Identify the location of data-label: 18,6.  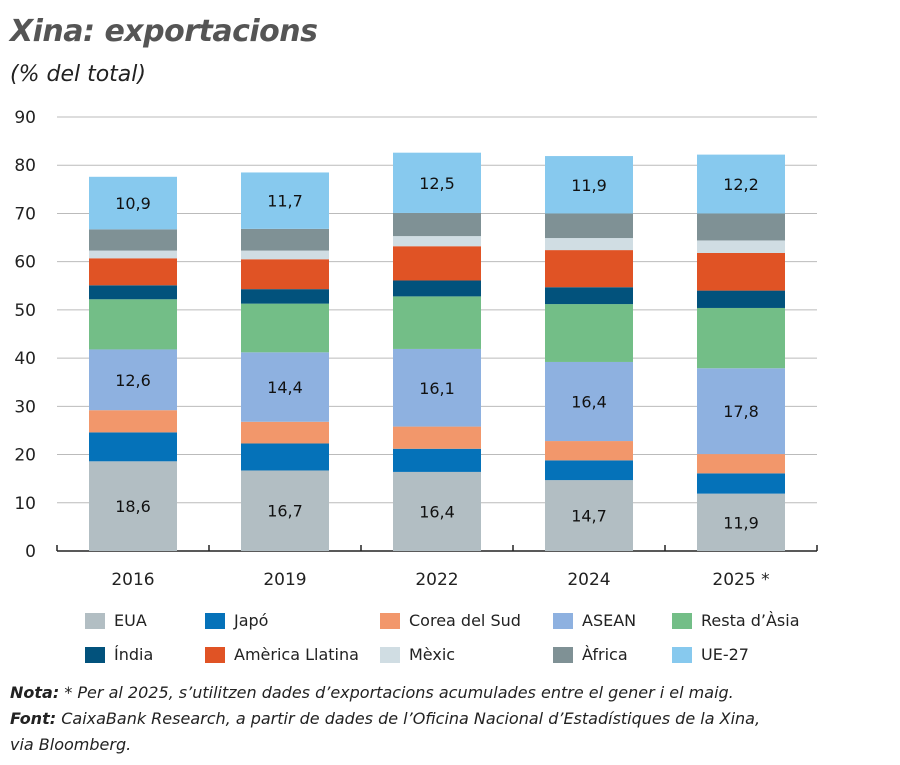
(133, 506).